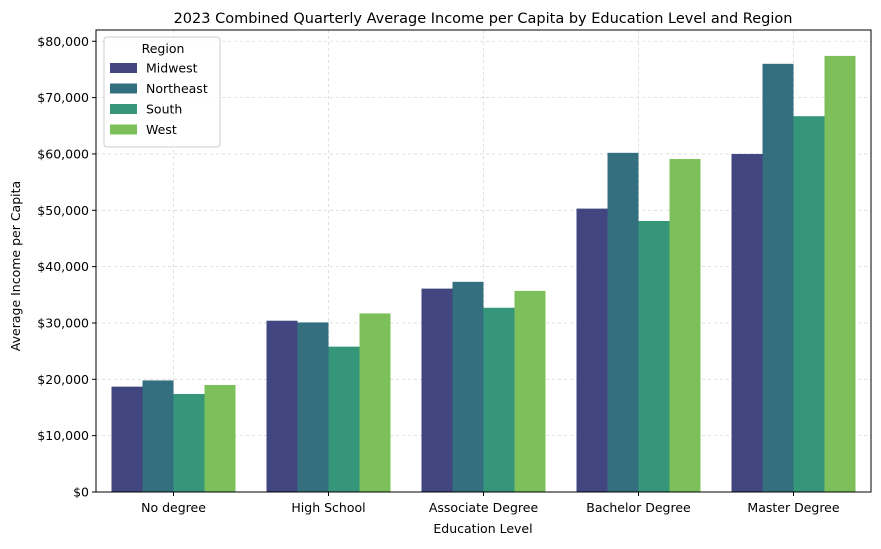 This screenshot has height=549, width=881. Describe the element at coordinates (63, 97) in the screenshot. I see `y-tick-label: $70,000` at that location.